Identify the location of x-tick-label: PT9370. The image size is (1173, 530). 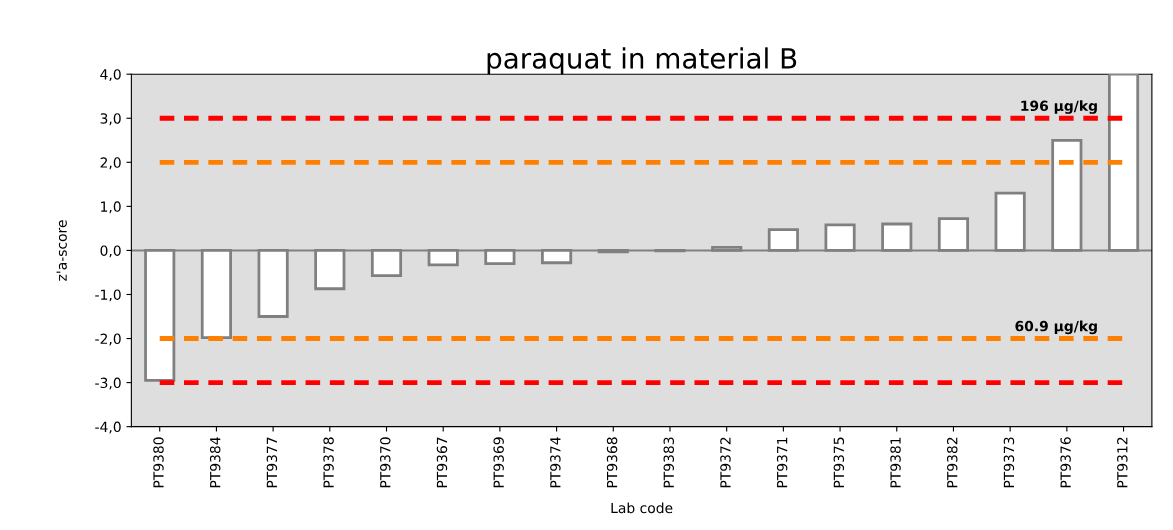
(385, 462).